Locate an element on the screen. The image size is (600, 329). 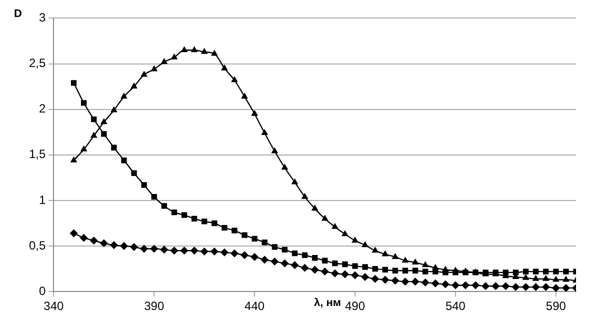
x-tick-label: 440 is located at coordinates (254, 306).